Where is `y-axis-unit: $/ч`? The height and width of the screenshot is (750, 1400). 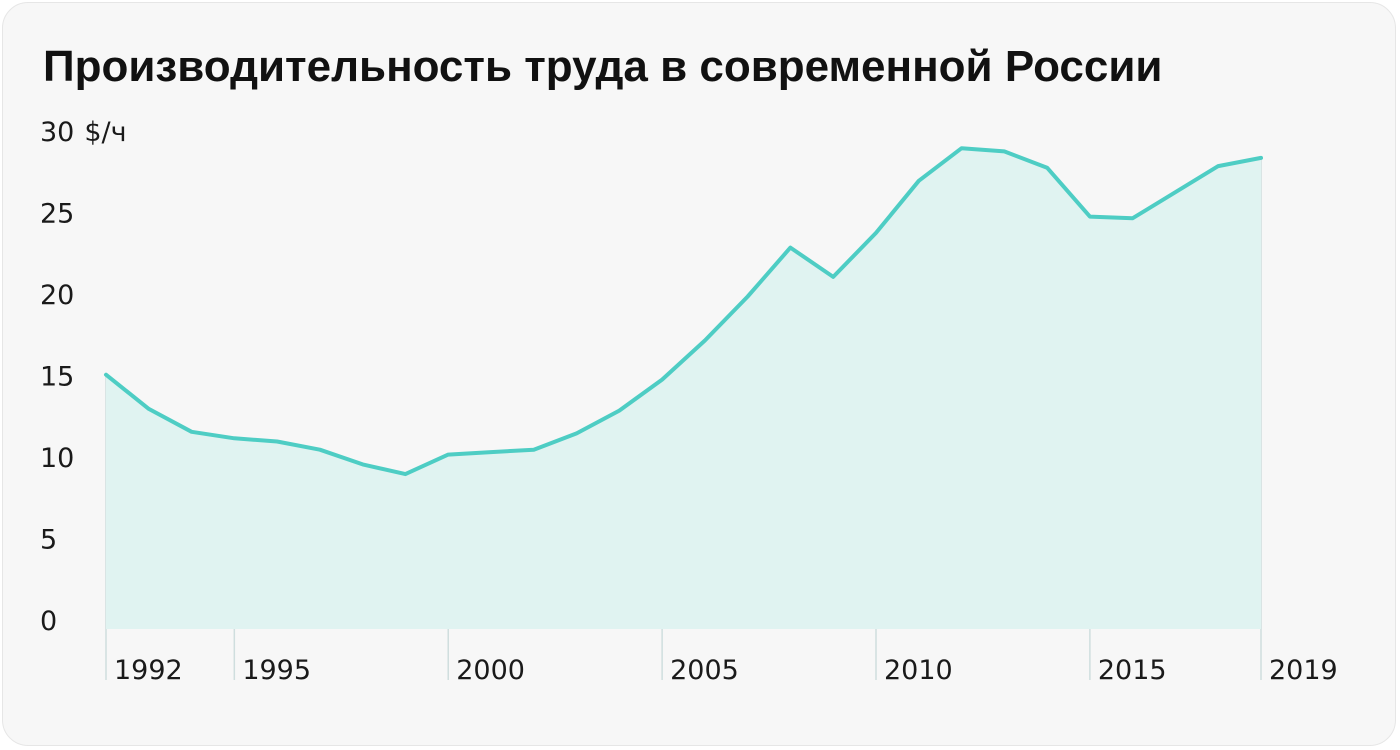
y-axis-unit: $/ч is located at coordinates (105, 132).